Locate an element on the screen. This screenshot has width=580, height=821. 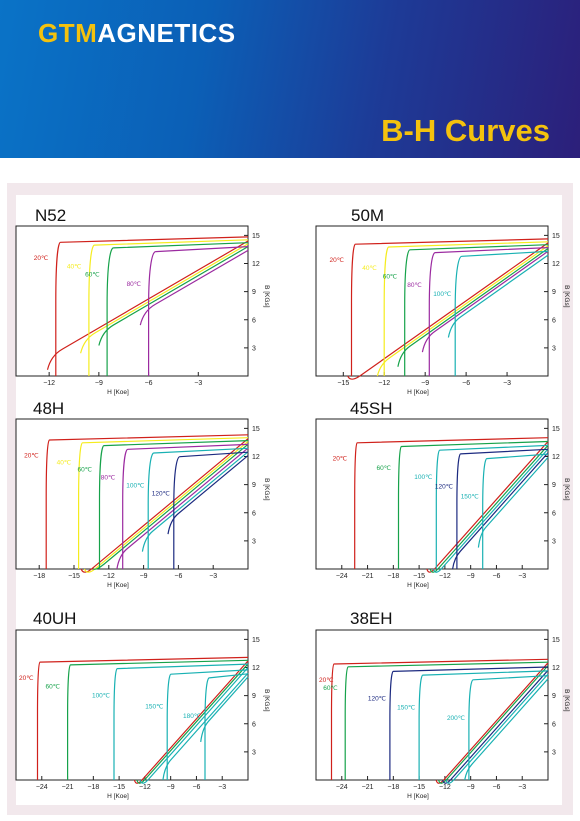
y-tick-label-n52: 6 is located at coordinates (254, 320).